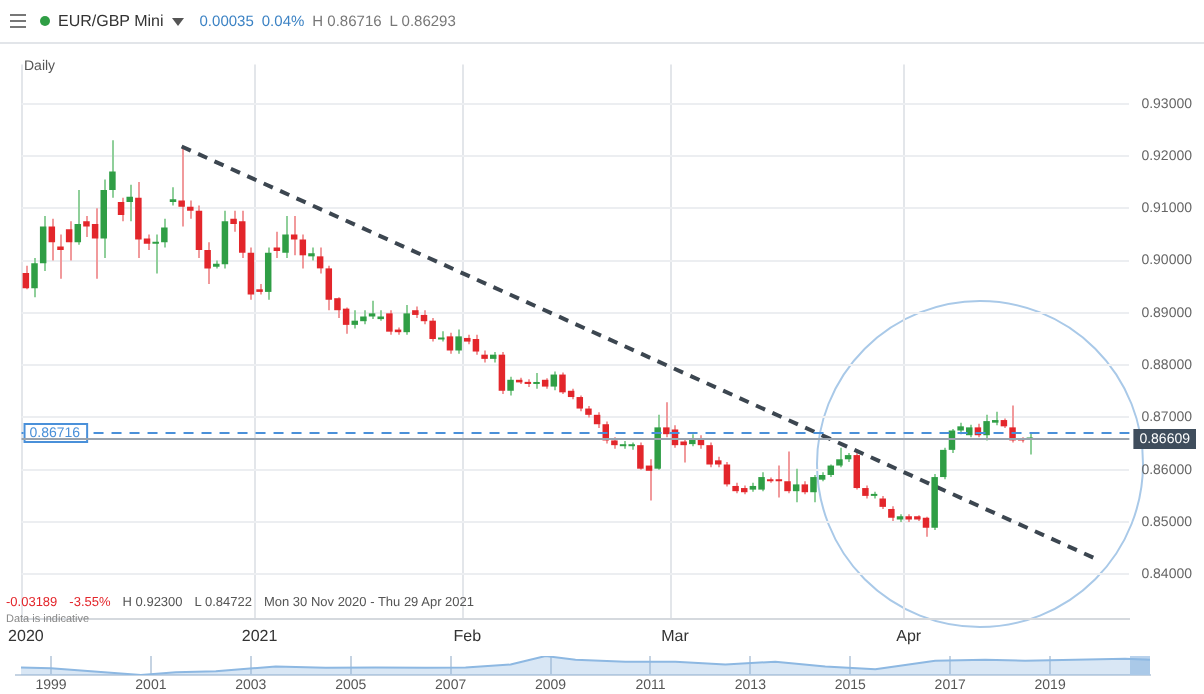 The image size is (1204, 694). What do you see at coordinates (260, 635) in the screenshot?
I see `x-tick-label: 2021` at bounding box center [260, 635].